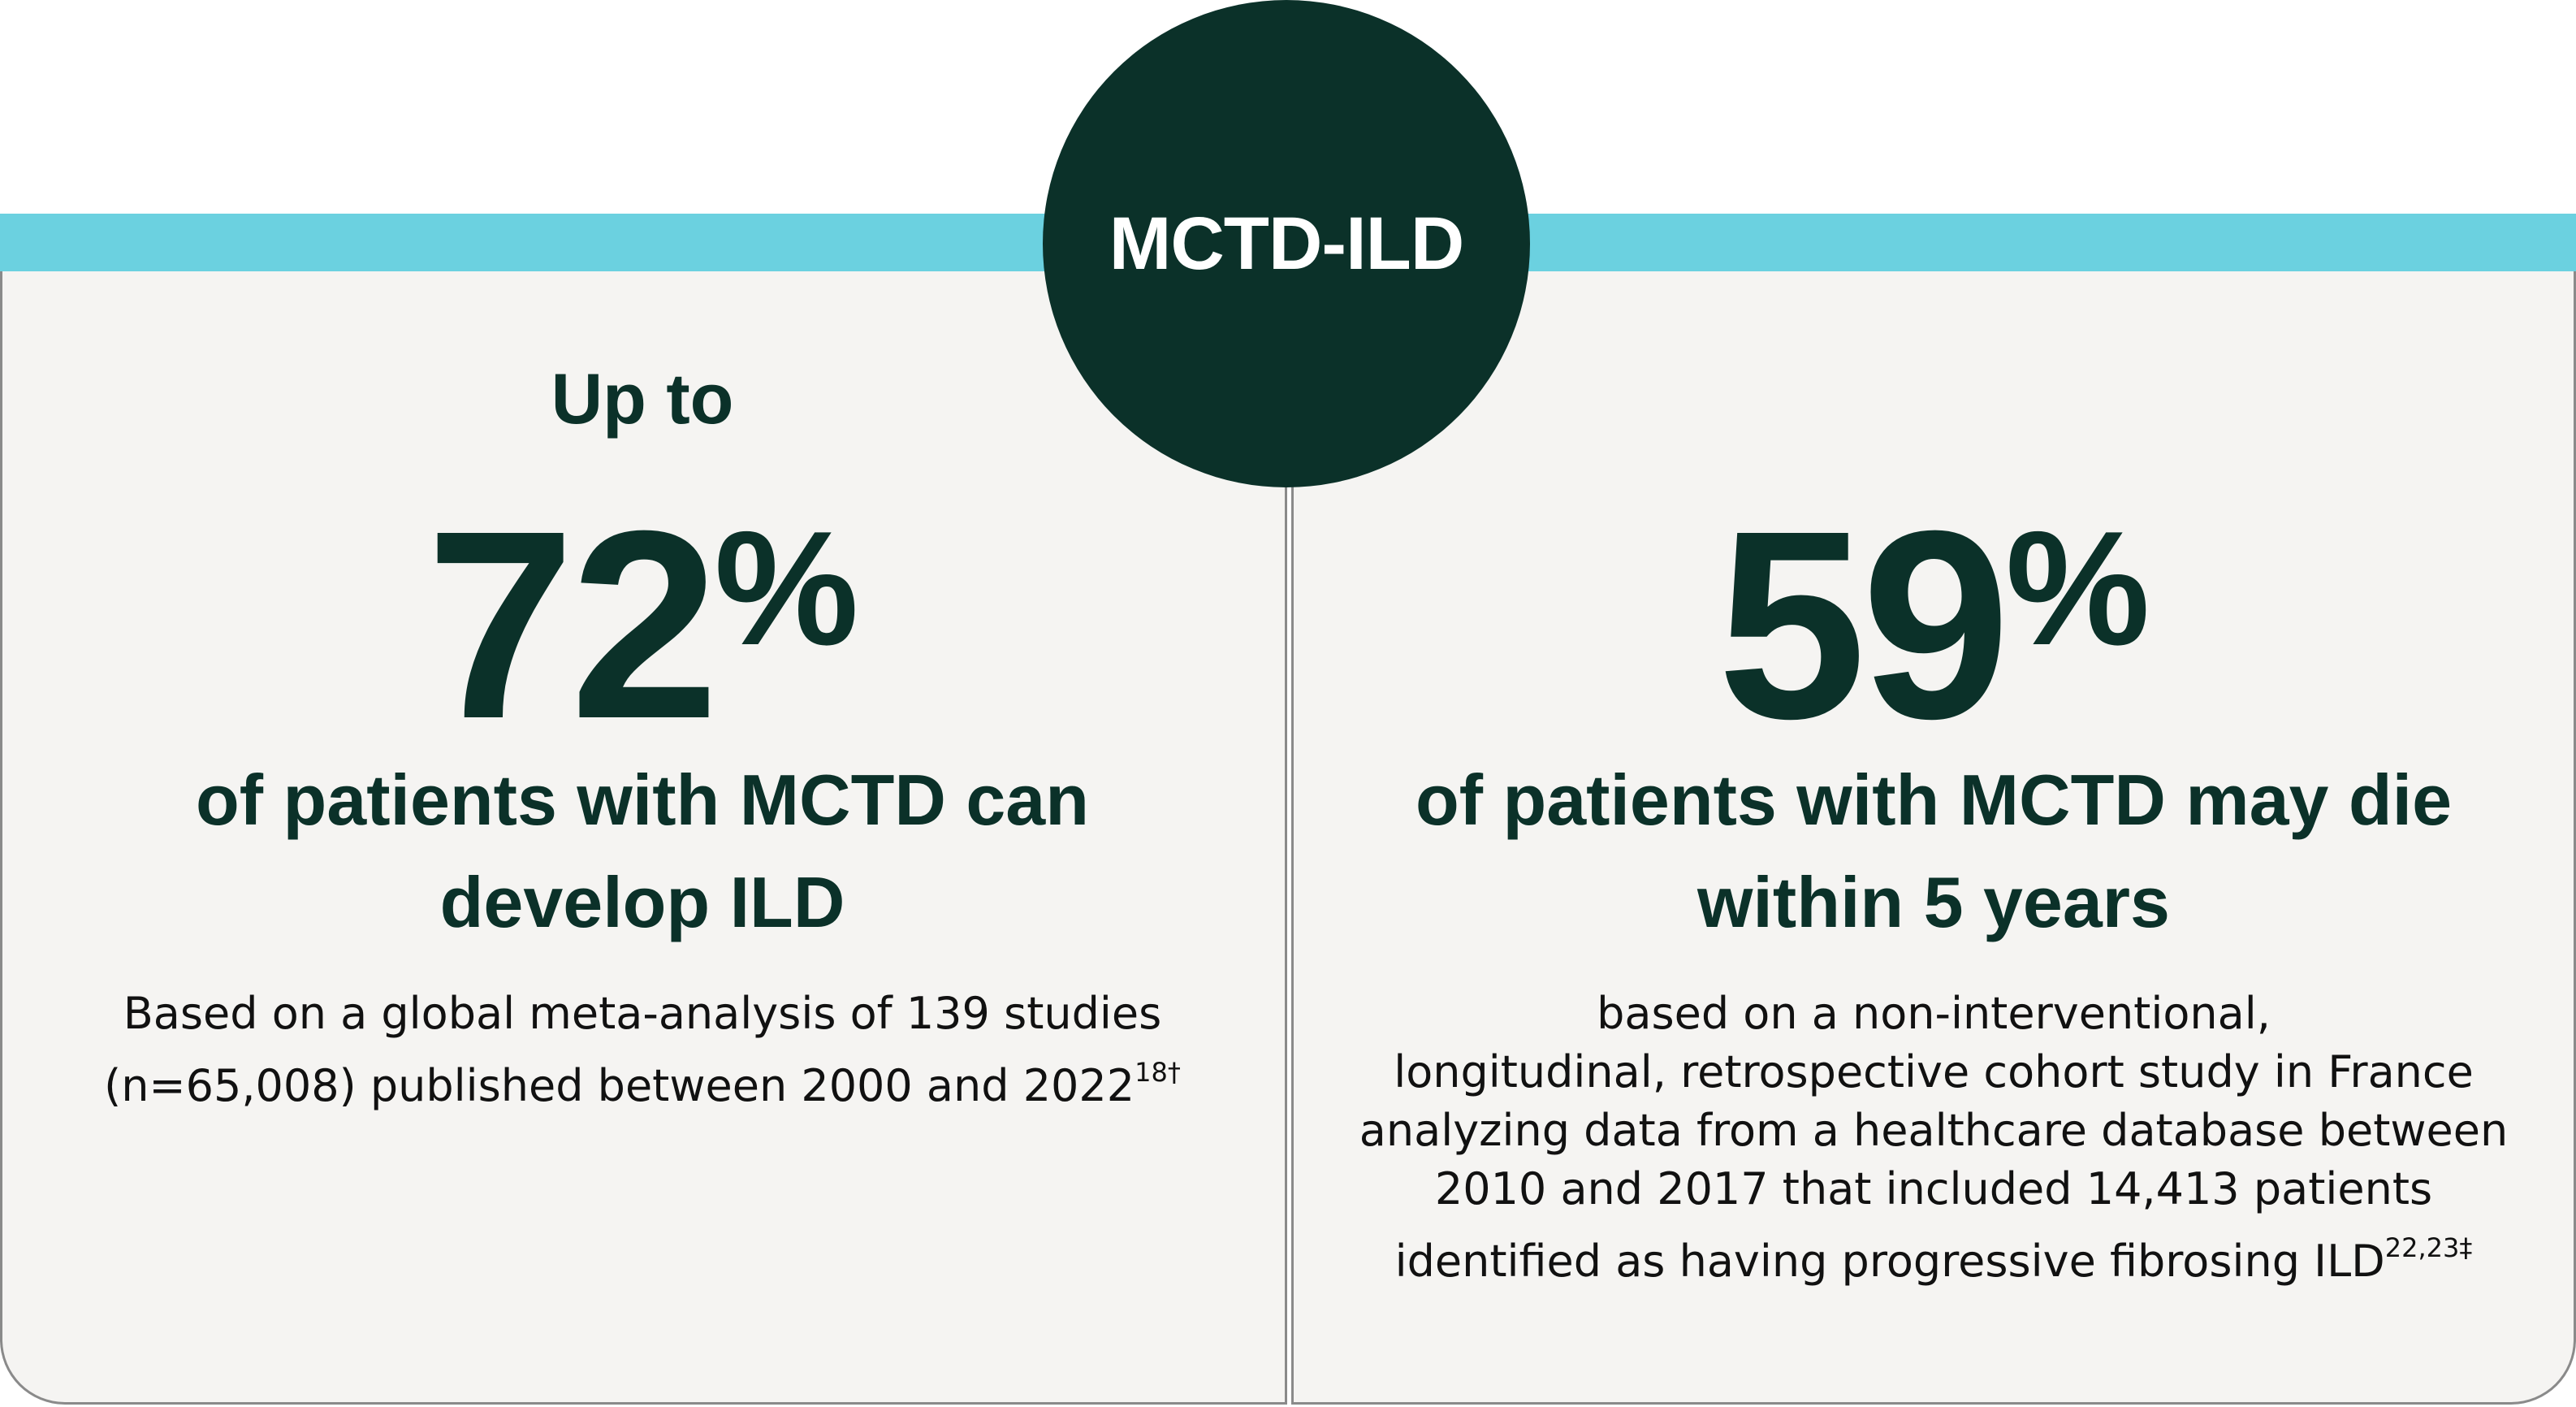  What do you see at coordinates (1933, 902) in the screenshot?
I see `headline-line: within 5 years` at bounding box center [1933, 902].